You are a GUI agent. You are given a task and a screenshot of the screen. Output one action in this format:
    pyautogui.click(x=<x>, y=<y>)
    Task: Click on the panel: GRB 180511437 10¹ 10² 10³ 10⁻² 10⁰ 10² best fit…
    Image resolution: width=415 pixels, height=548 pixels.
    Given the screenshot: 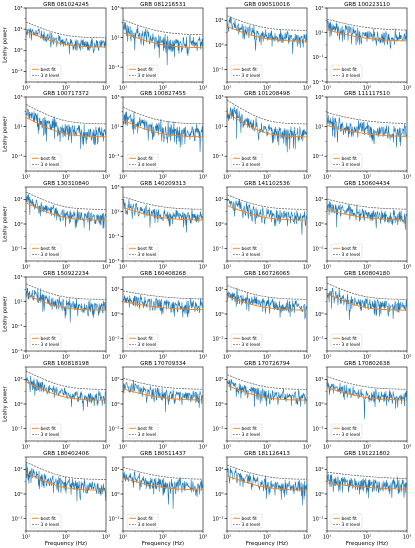 What is the action you would take?
    pyautogui.click(x=157, y=496)
    